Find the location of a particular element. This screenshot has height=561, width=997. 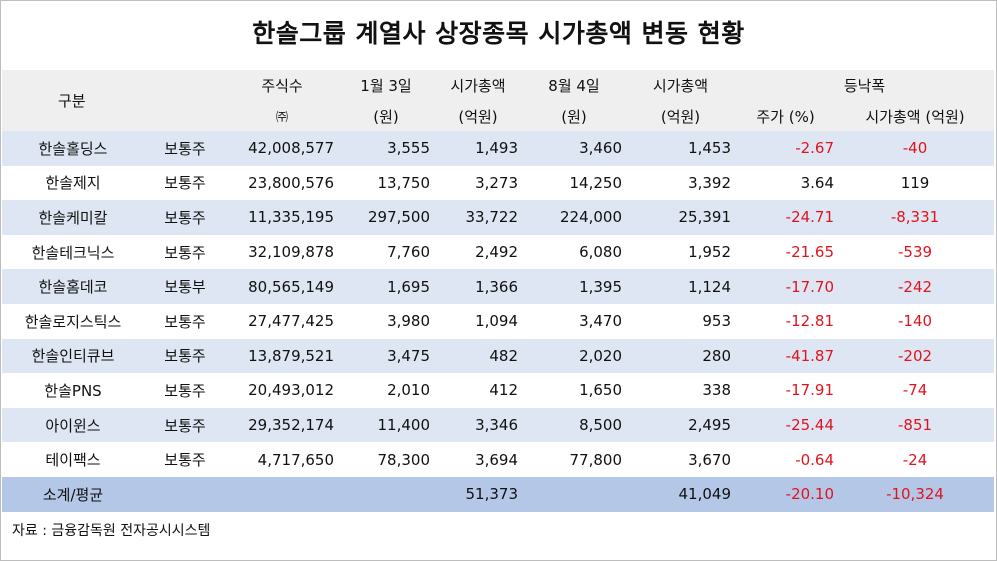

cell-price-change: -41.87 is located at coordinates (786, 356).